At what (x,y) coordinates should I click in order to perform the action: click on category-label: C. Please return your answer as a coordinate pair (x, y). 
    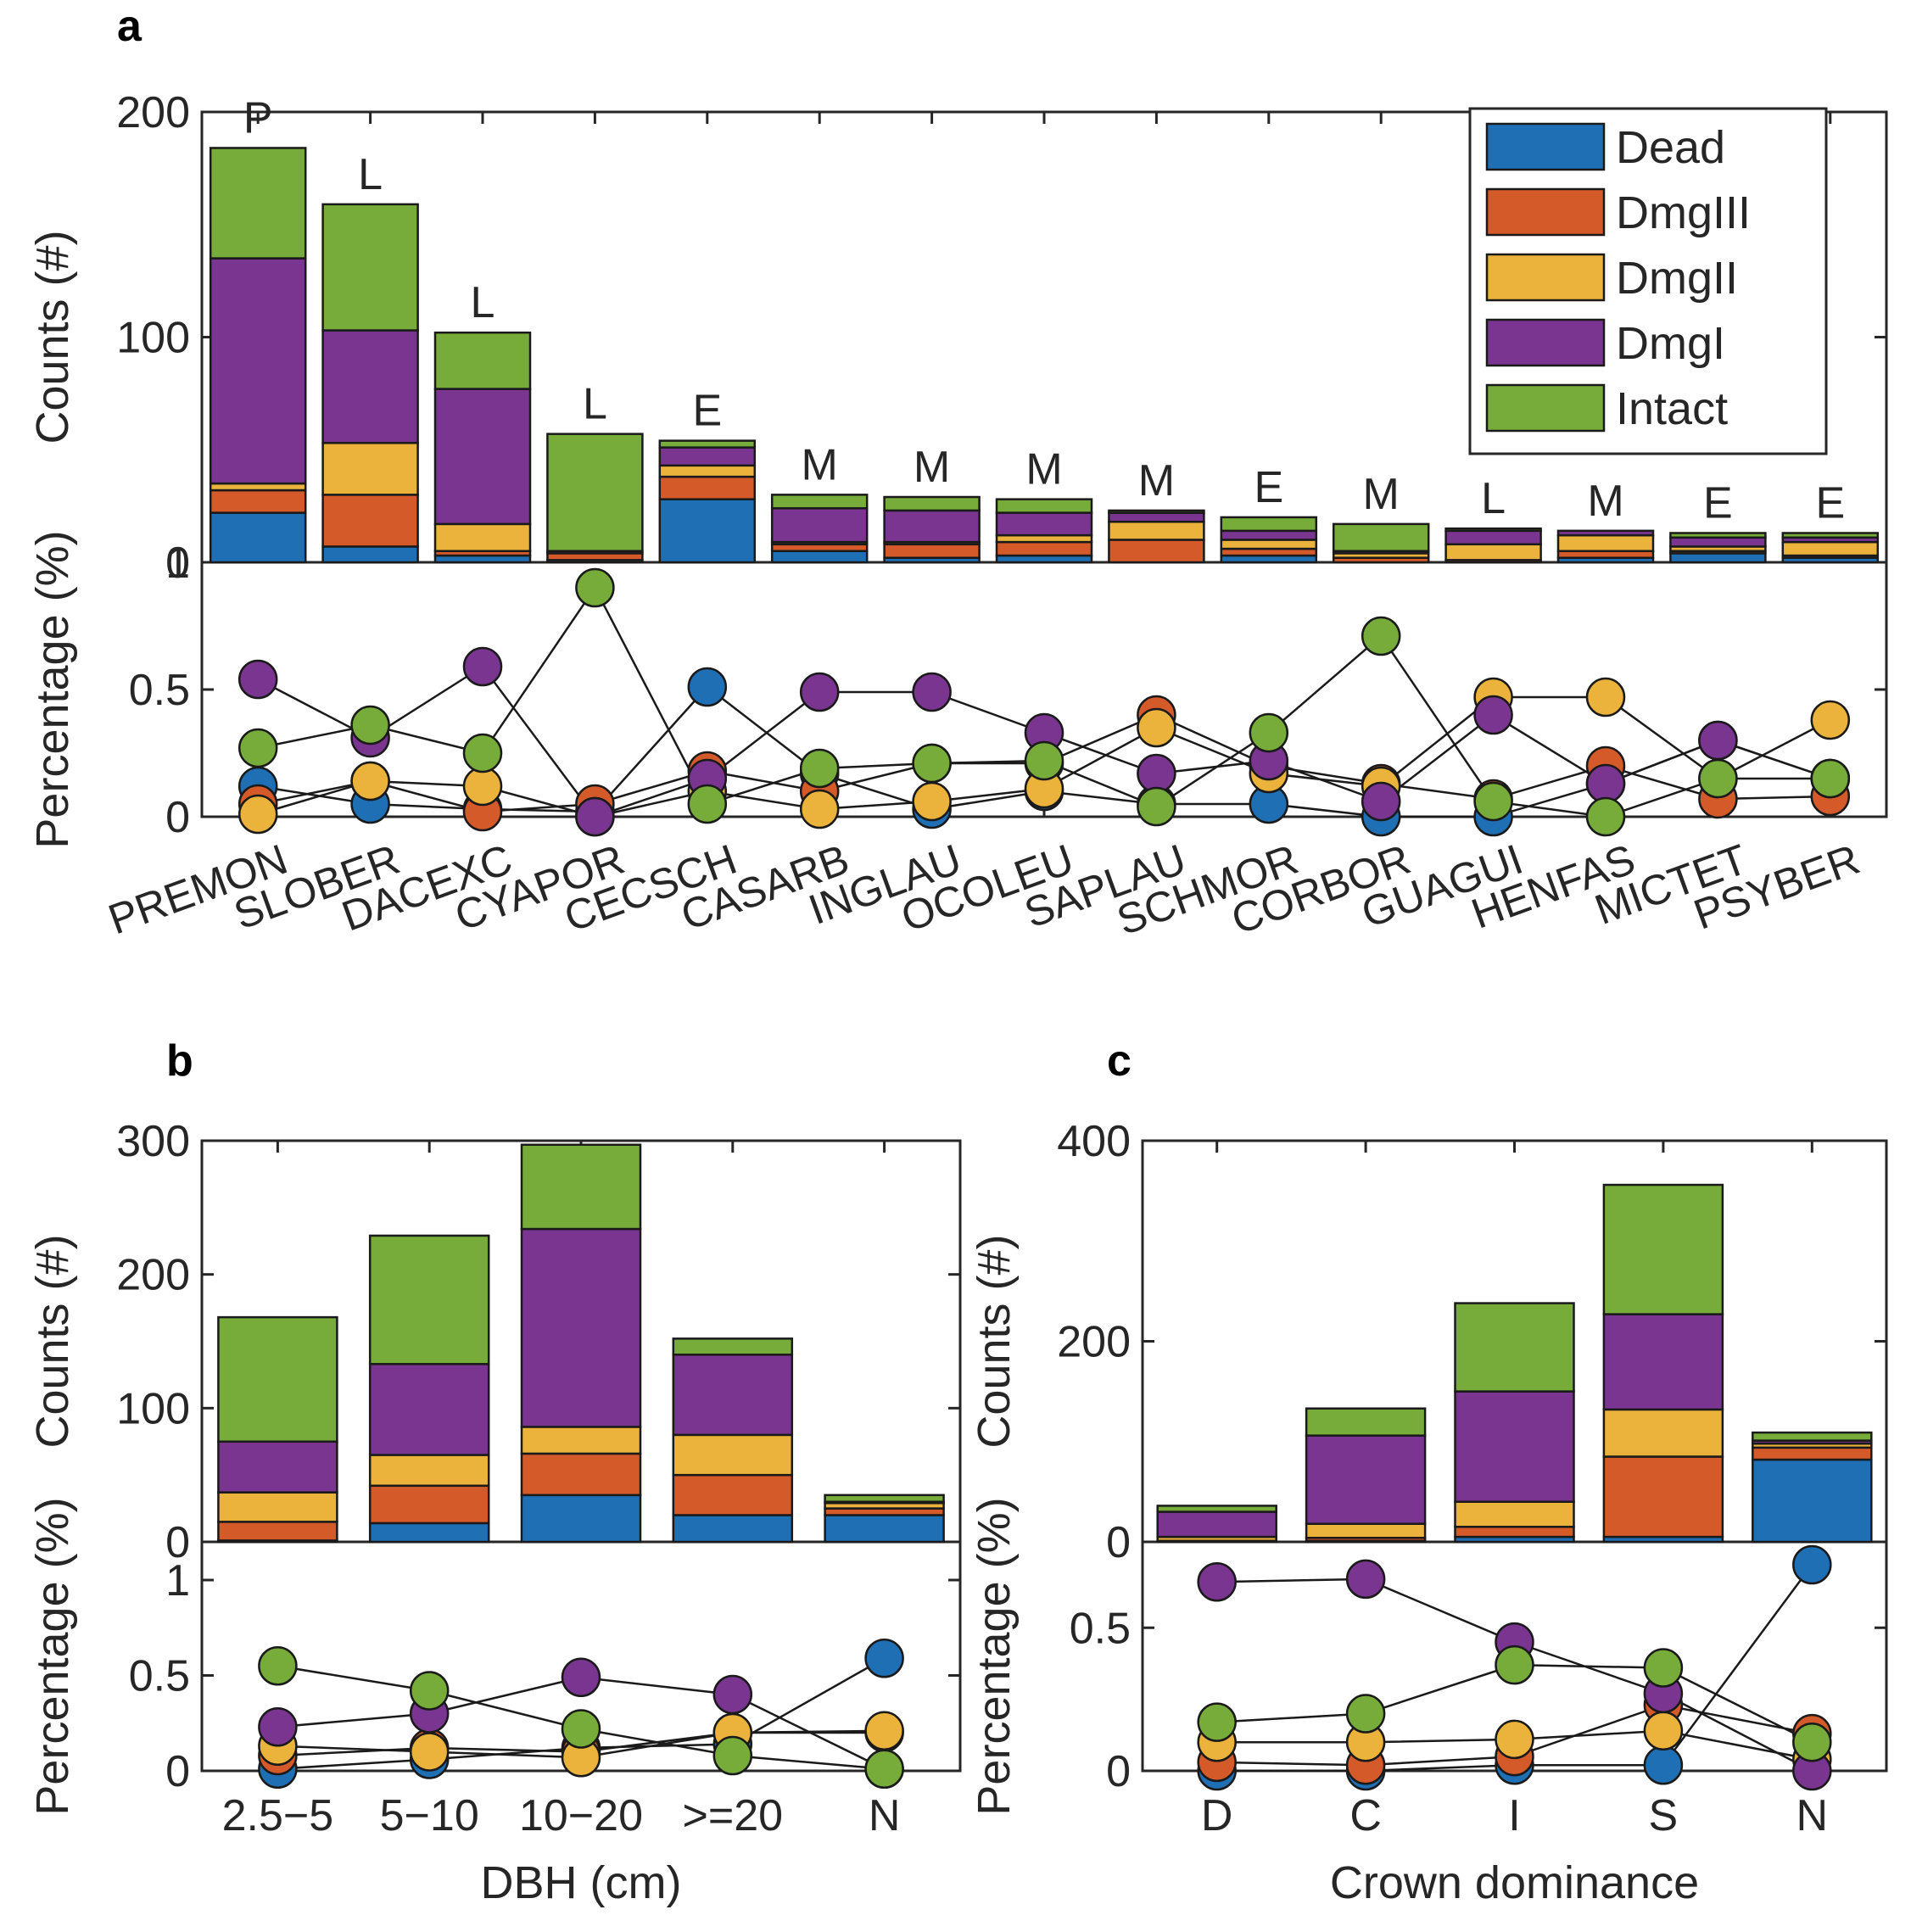
    Looking at the image, I should click on (1366, 1816).